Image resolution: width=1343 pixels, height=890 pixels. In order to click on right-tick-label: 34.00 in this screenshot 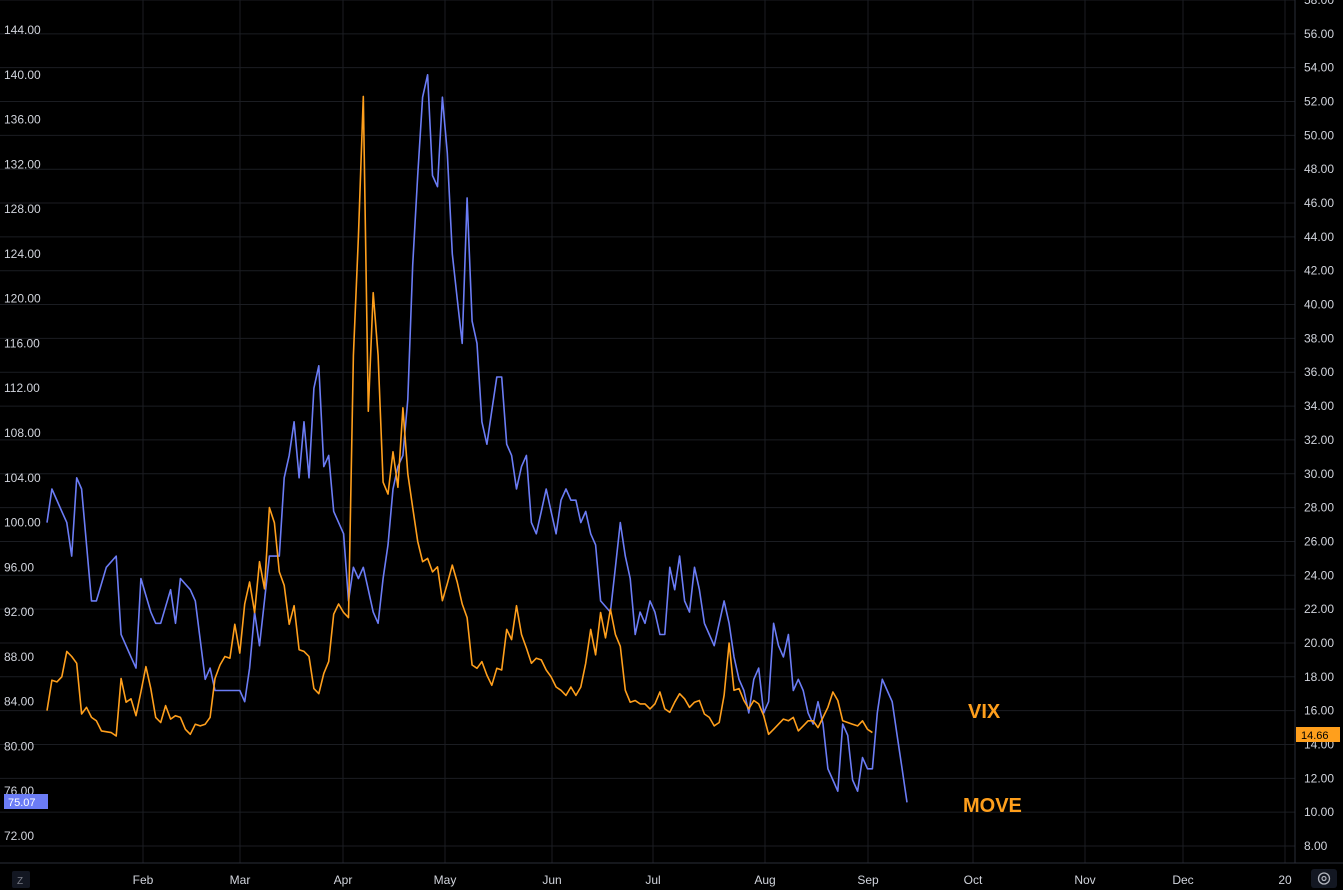, I will do `click(1319, 406)`.